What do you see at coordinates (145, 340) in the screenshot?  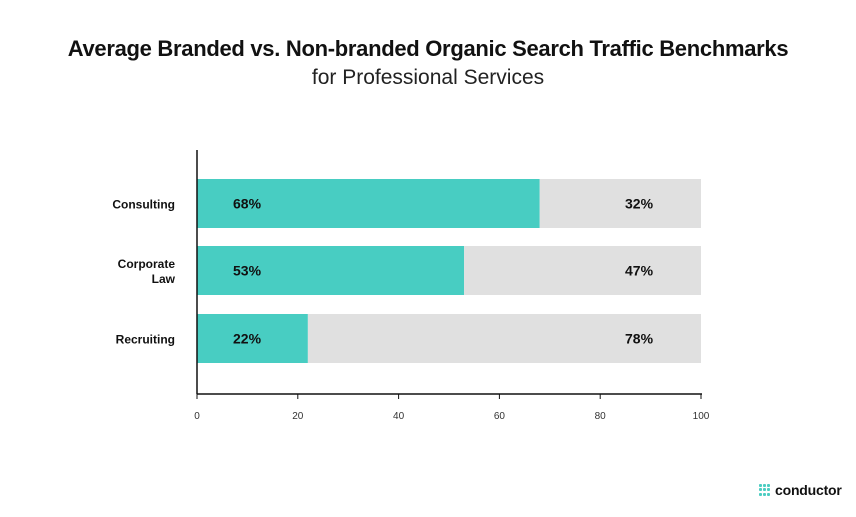 I see `category-label: Recruiting` at bounding box center [145, 340].